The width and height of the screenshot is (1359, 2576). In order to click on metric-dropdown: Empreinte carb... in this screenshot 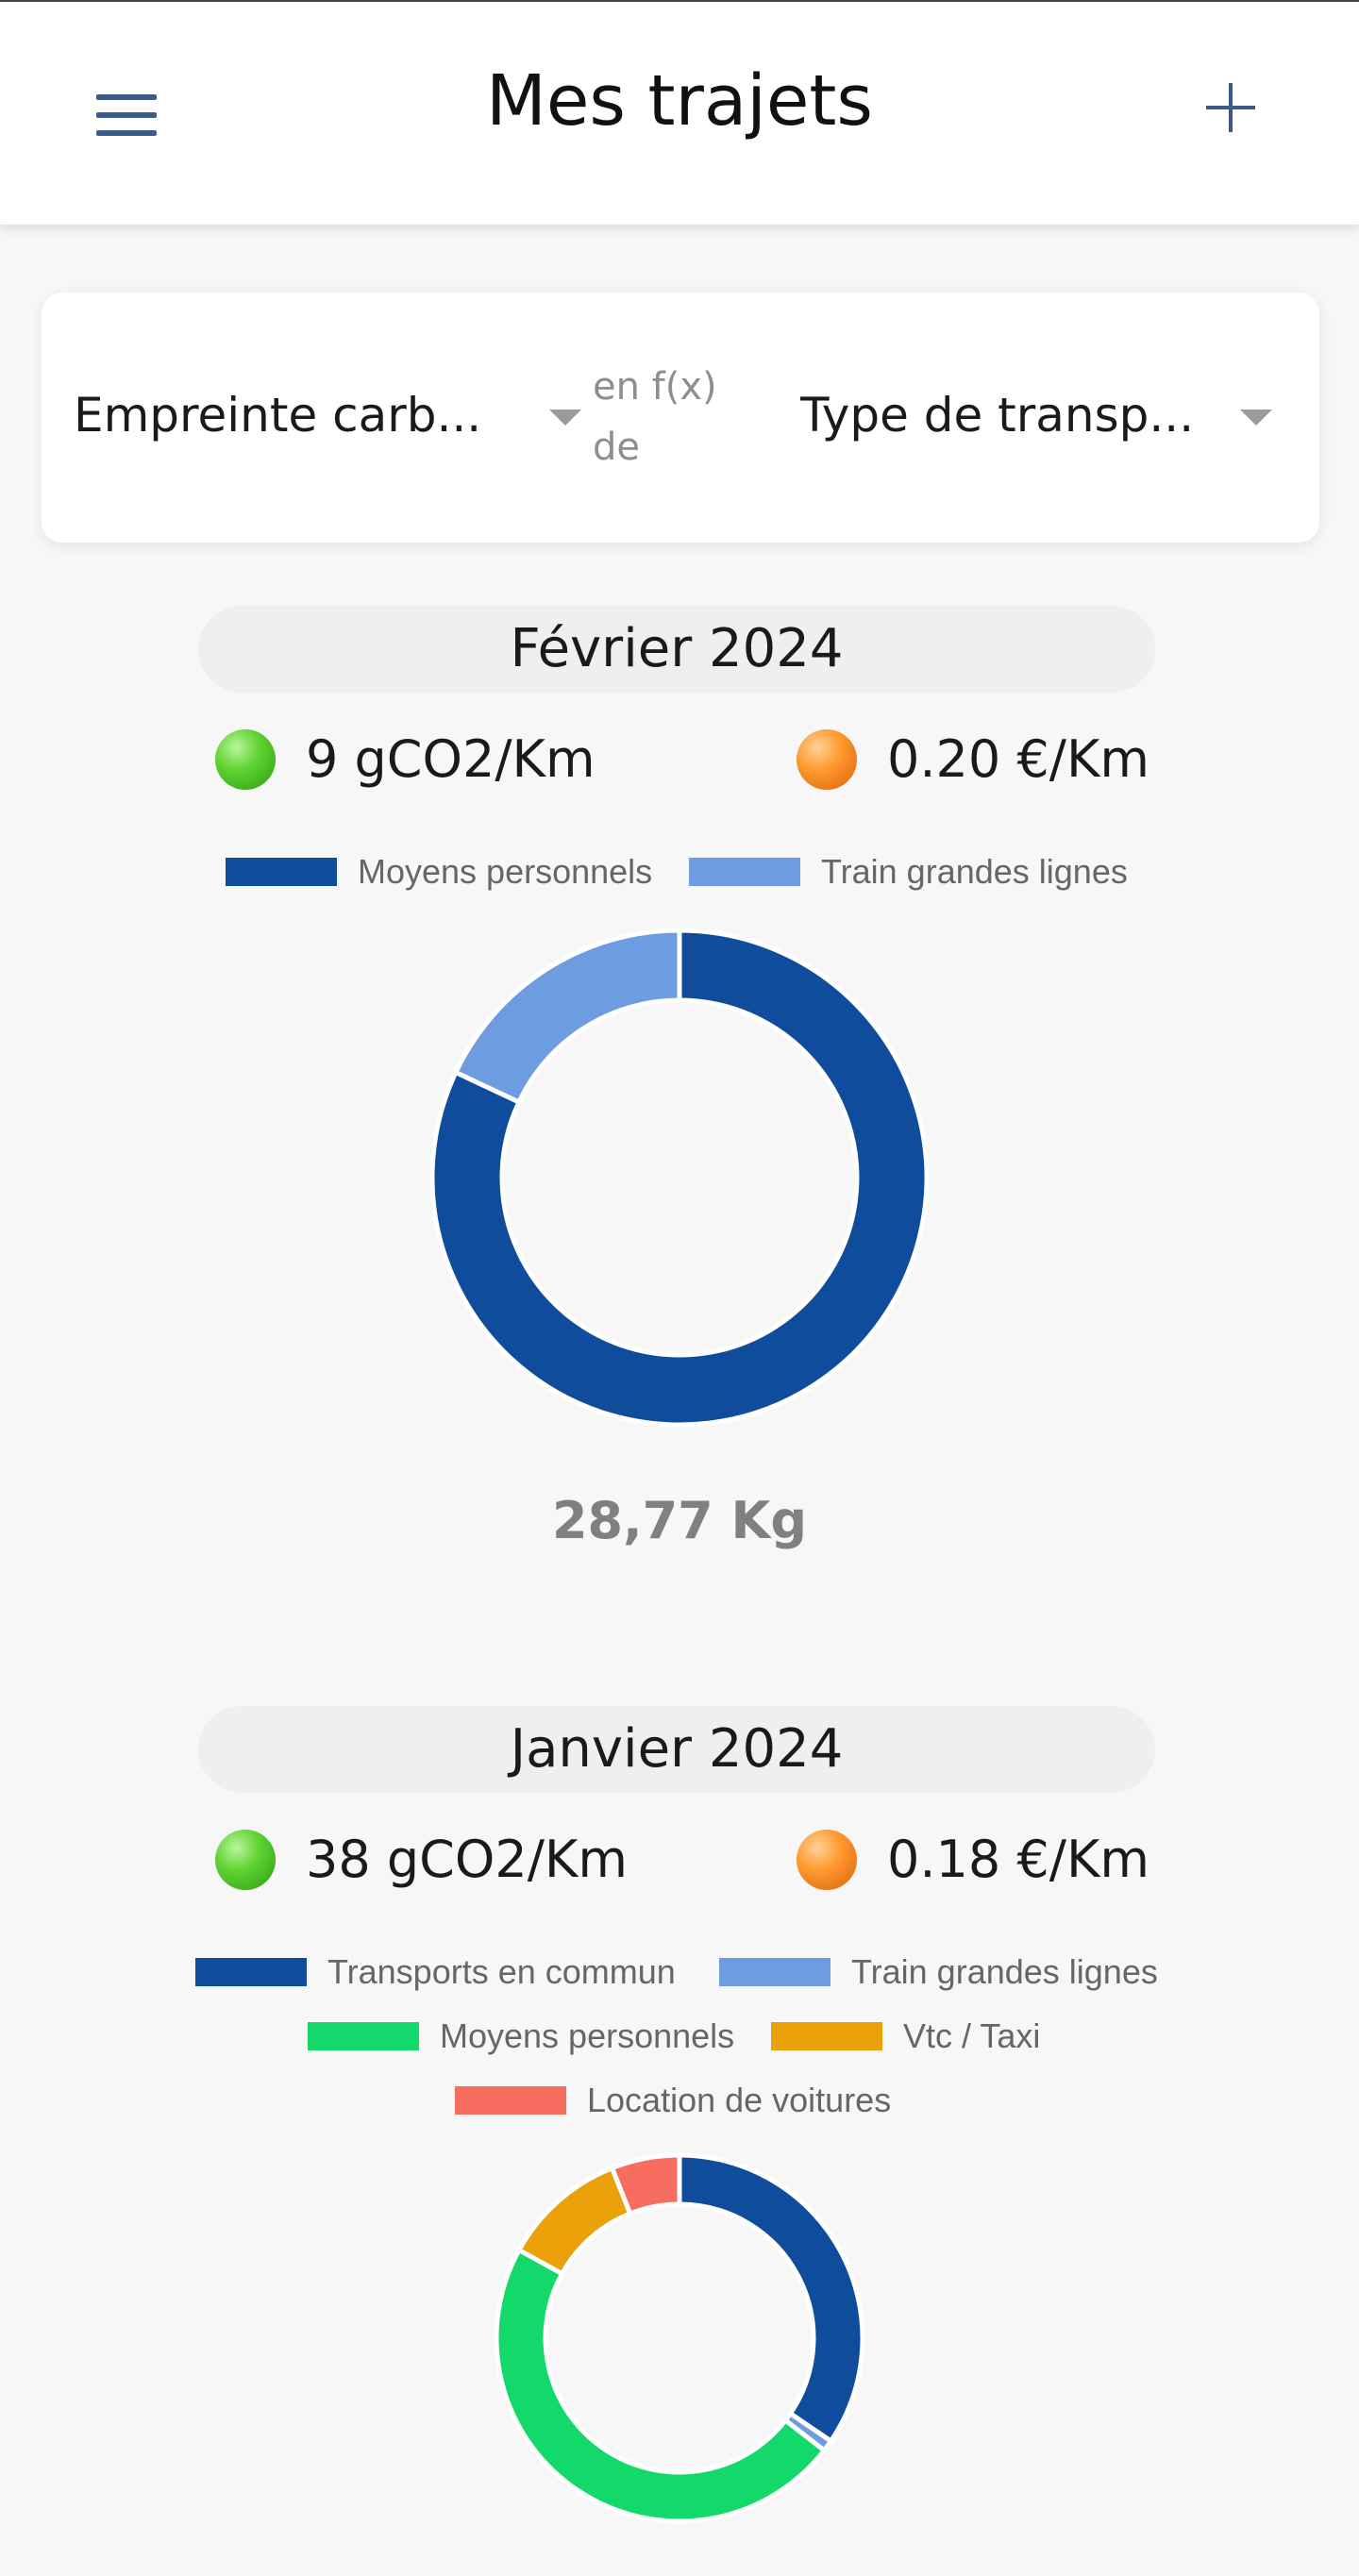, I will do `click(338, 415)`.